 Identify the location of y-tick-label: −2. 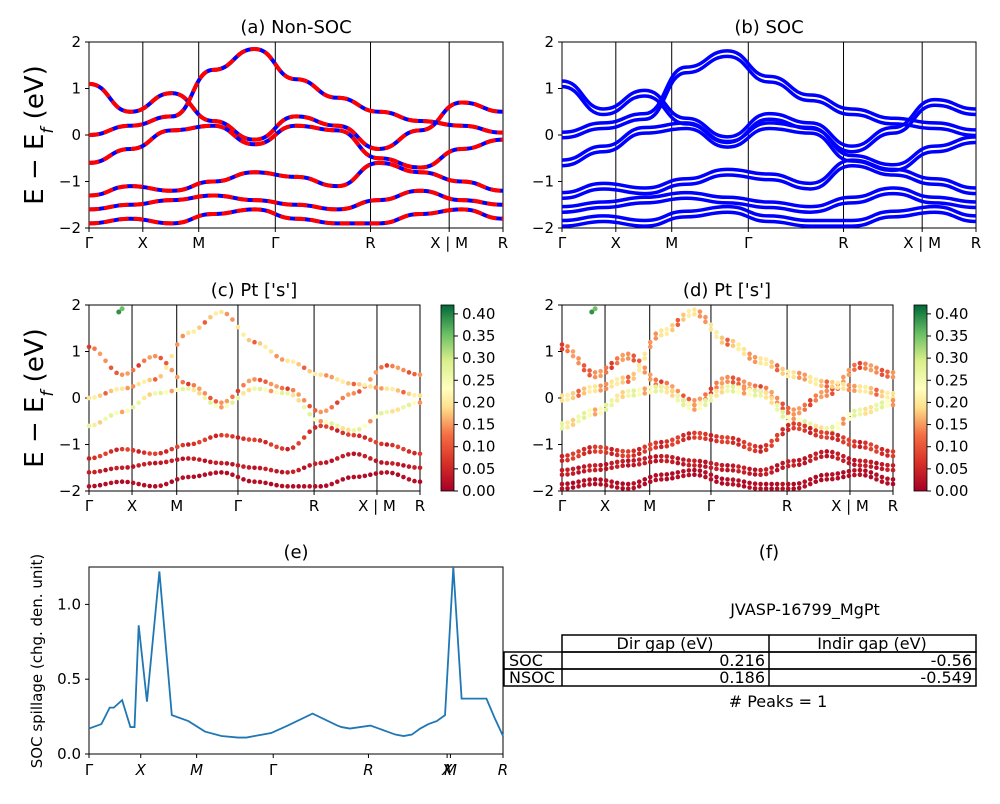
(543, 491).